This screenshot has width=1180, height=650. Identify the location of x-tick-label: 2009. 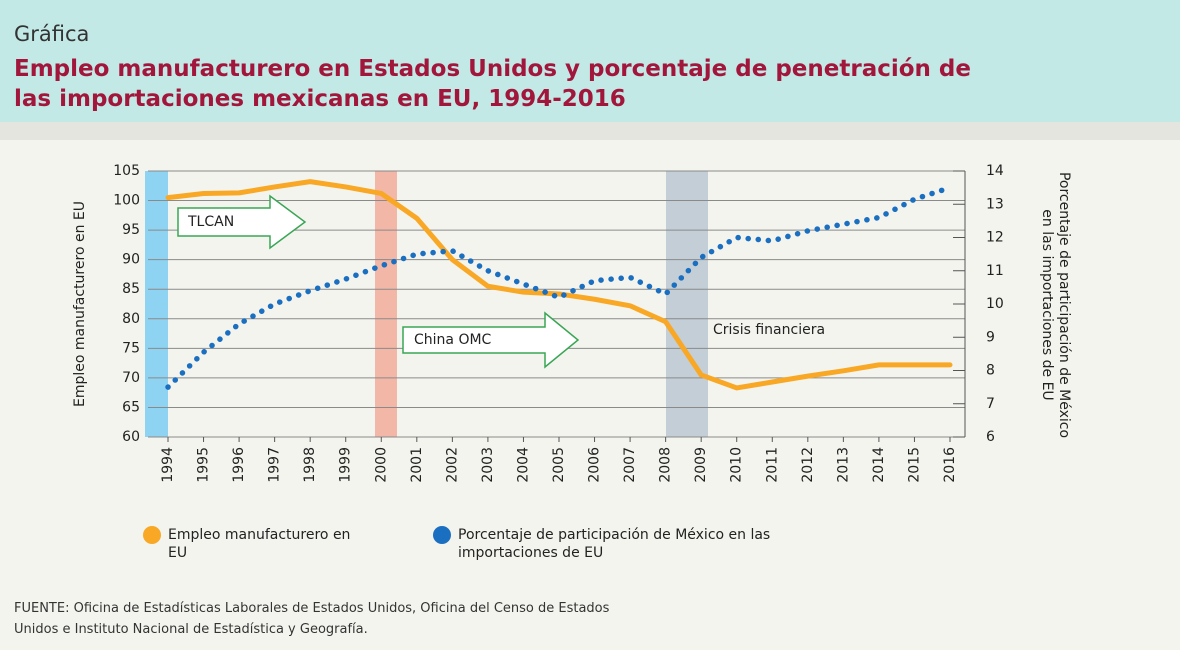
(701, 465).